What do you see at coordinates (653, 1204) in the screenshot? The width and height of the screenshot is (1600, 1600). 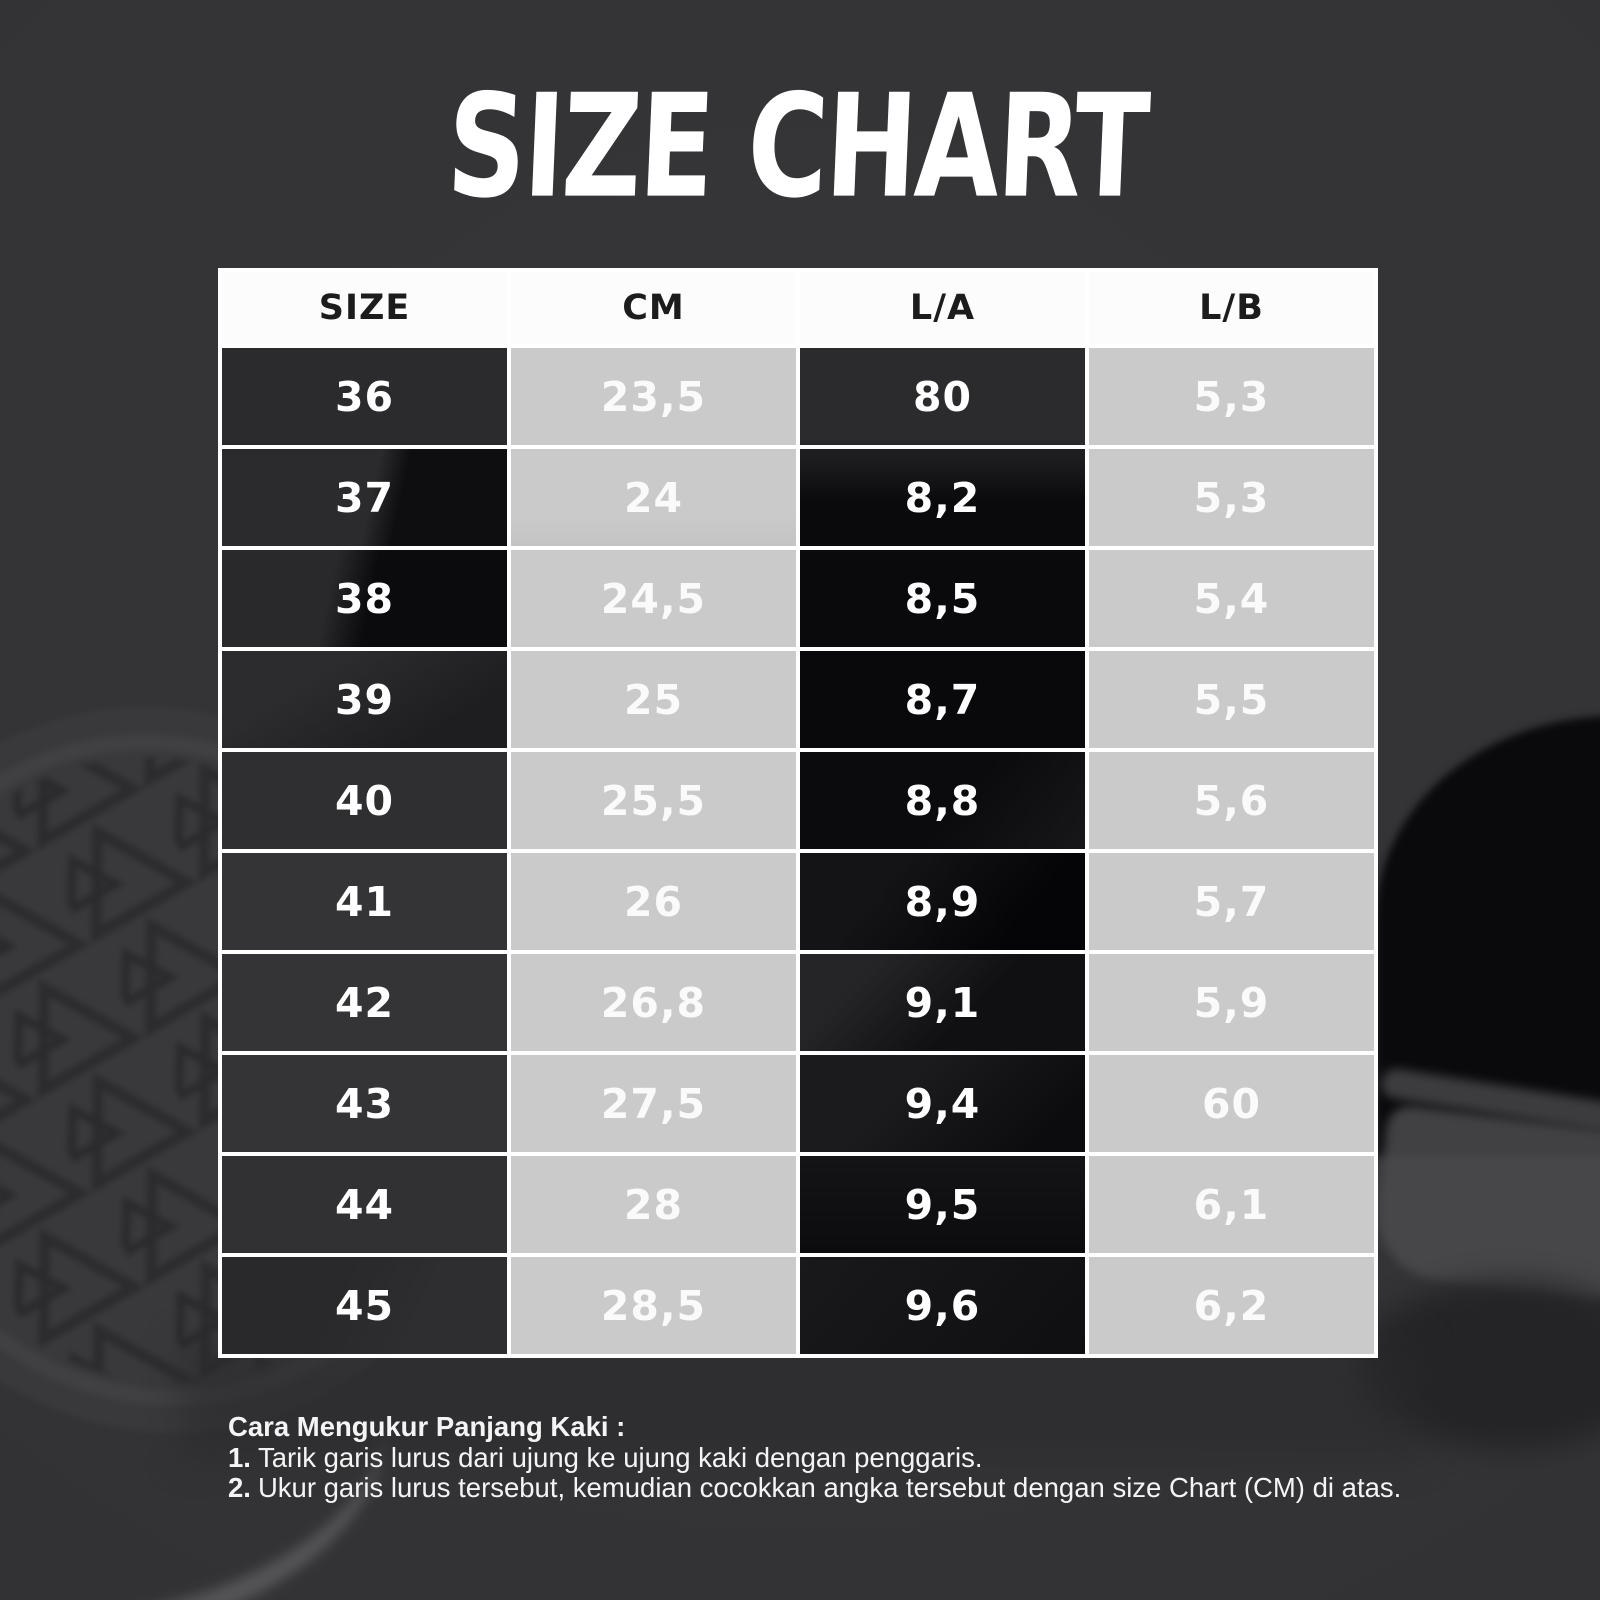 I see `table-cell: 28` at bounding box center [653, 1204].